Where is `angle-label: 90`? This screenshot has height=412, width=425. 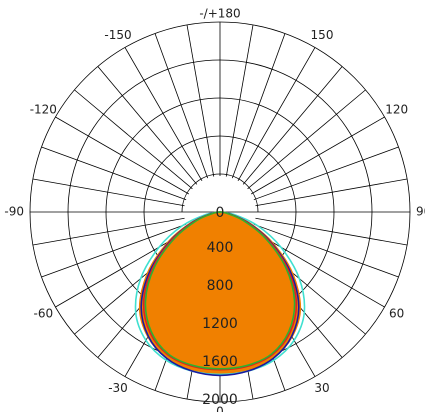
angle-label: 90 is located at coordinates (420, 212).